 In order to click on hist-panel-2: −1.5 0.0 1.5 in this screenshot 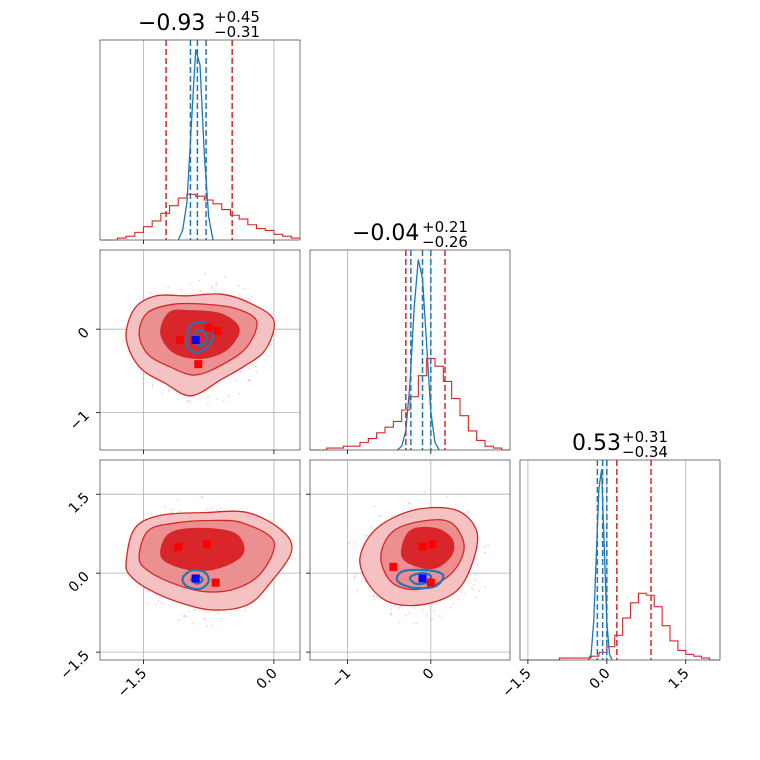, I will do `click(610, 580)`.